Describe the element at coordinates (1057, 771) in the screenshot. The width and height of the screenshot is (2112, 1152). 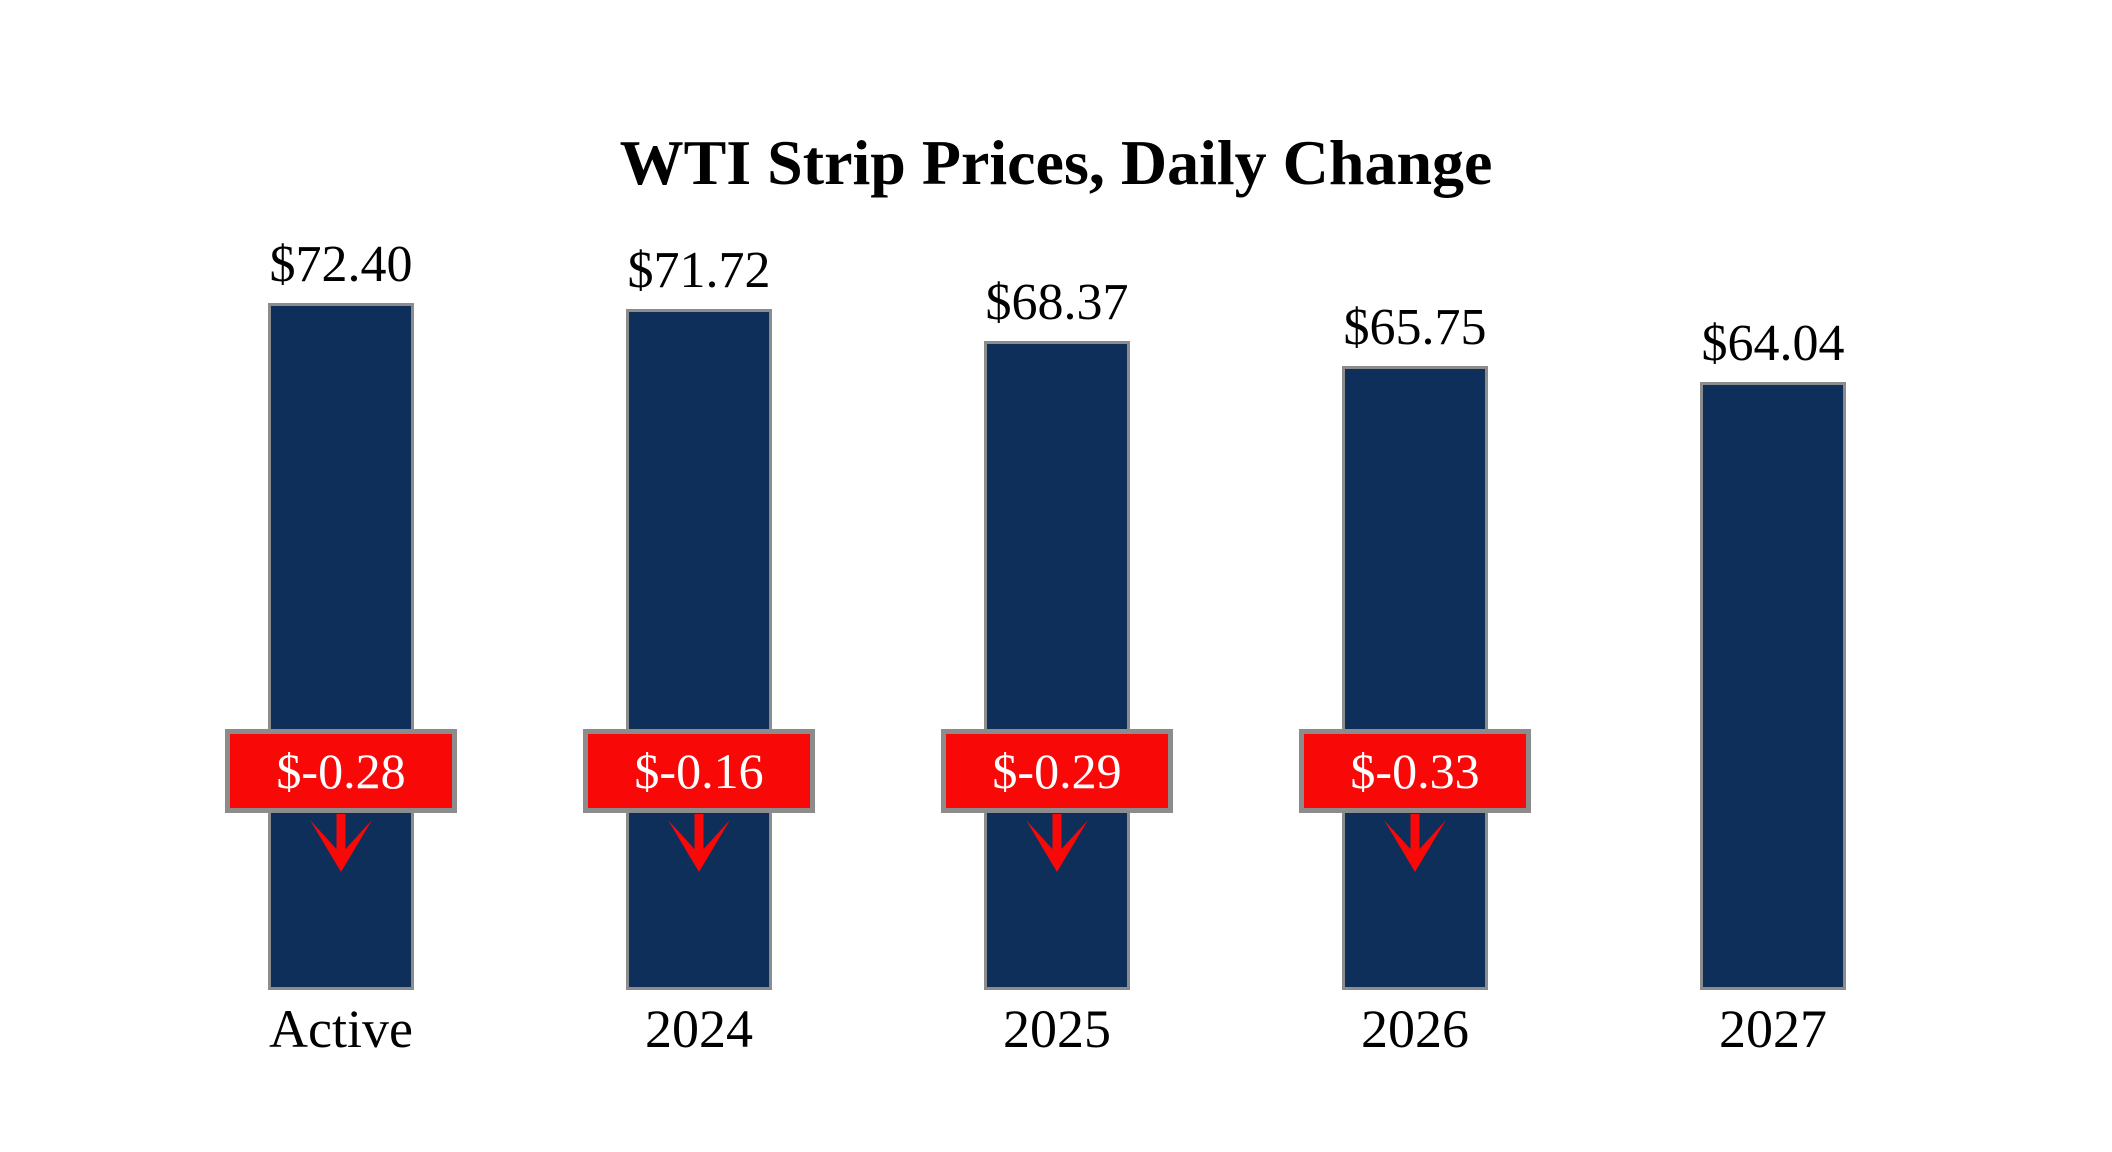
I see `change-badge: $-0.29` at that location.